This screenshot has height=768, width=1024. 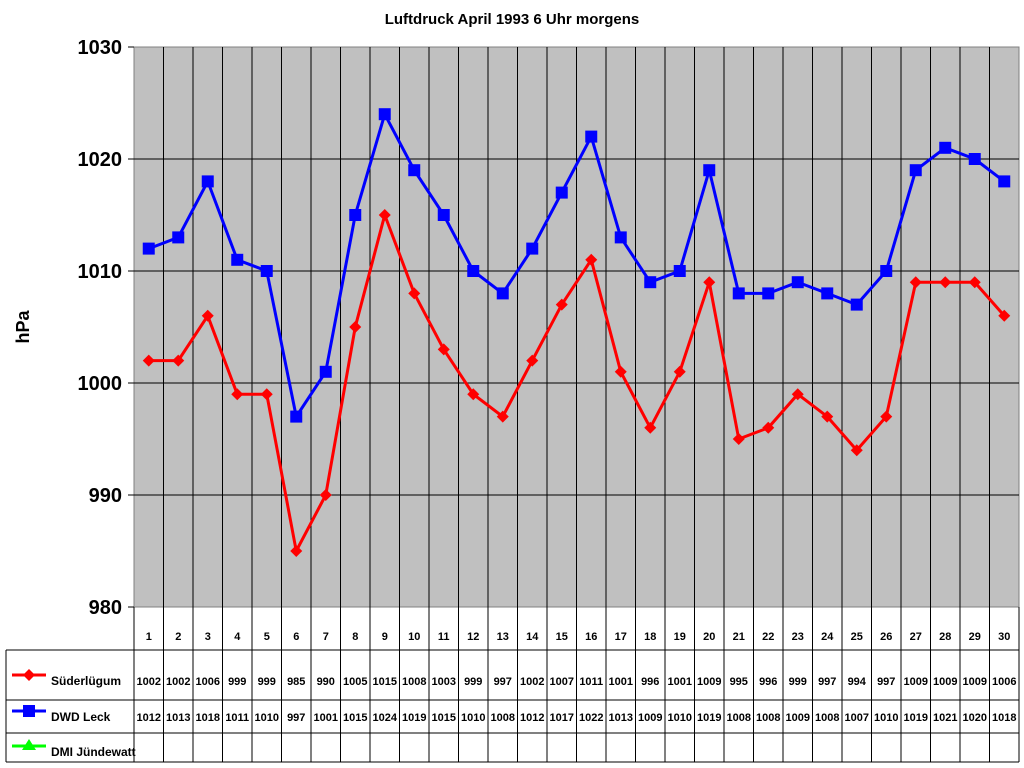 What do you see at coordinates (444, 637) in the screenshot?
I see `x-tick-label: 11` at bounding box center [444, 637].